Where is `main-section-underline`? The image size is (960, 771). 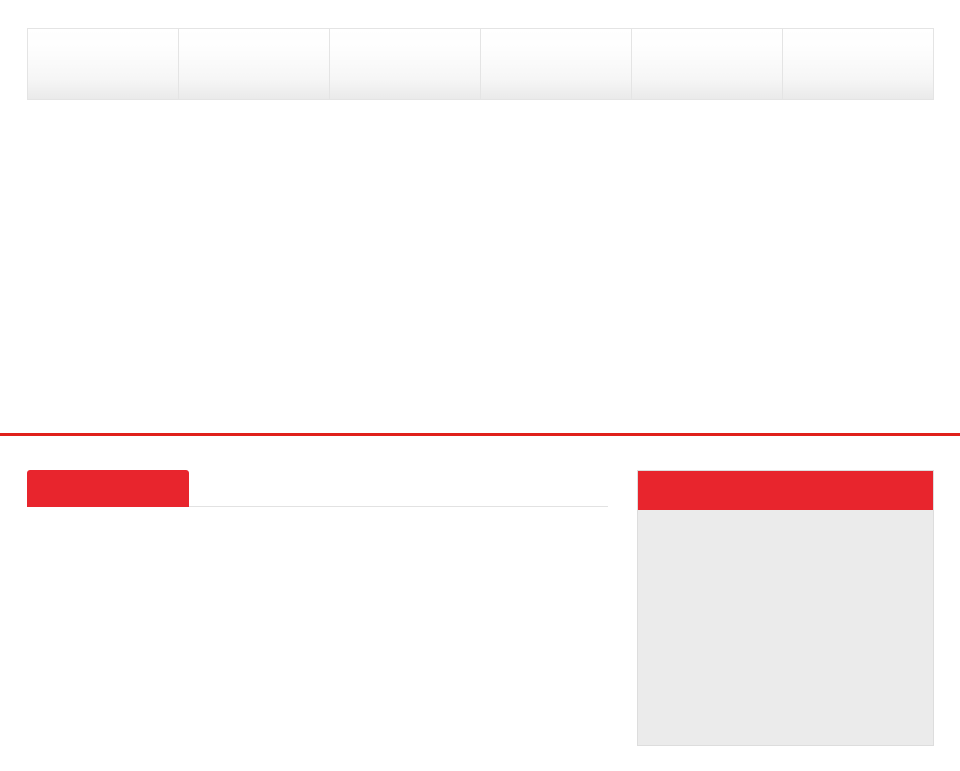 main-section-underline is located at coordinates (398, 506).